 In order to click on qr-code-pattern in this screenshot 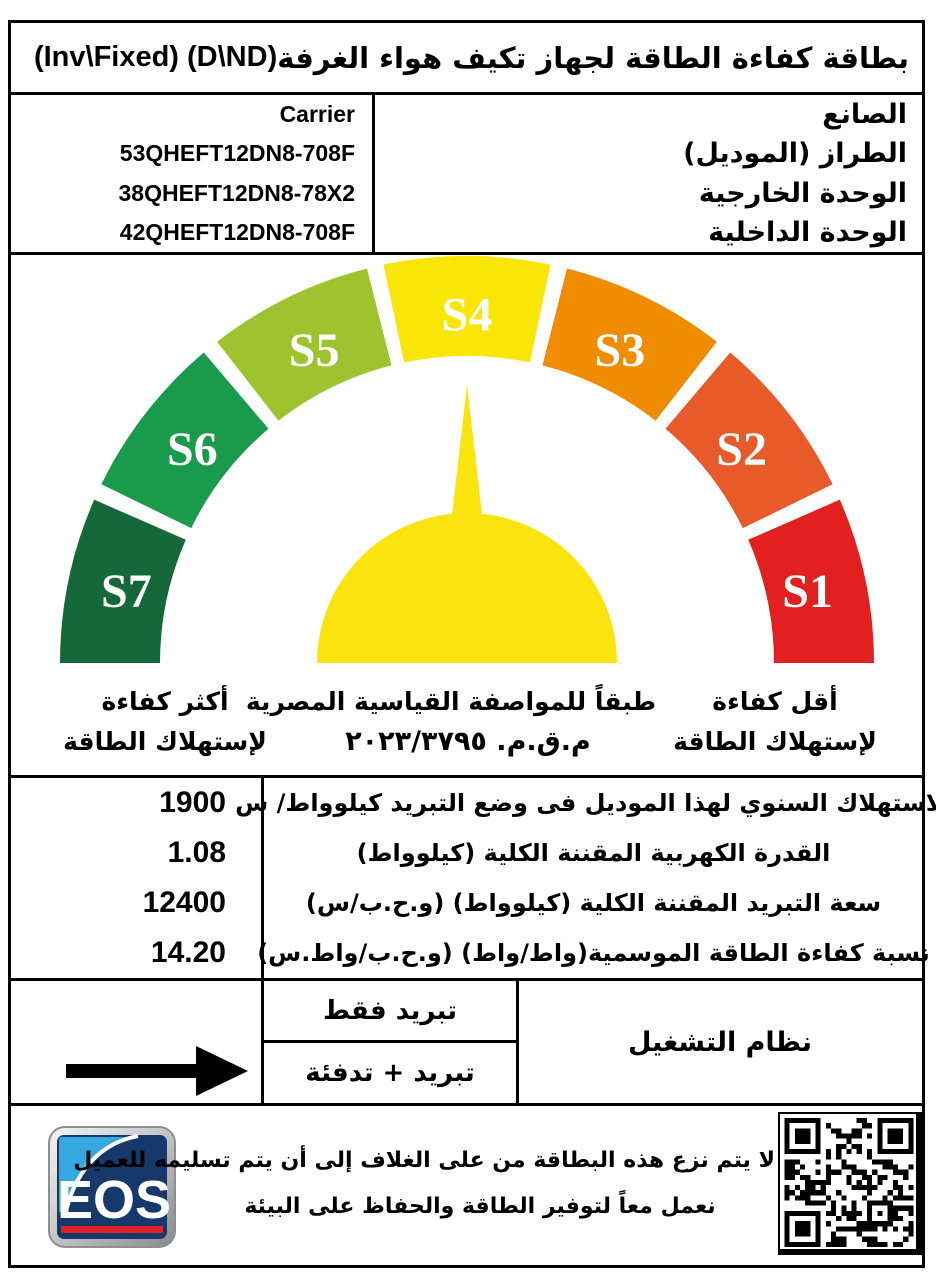, I will do `click(849, 1182)`.